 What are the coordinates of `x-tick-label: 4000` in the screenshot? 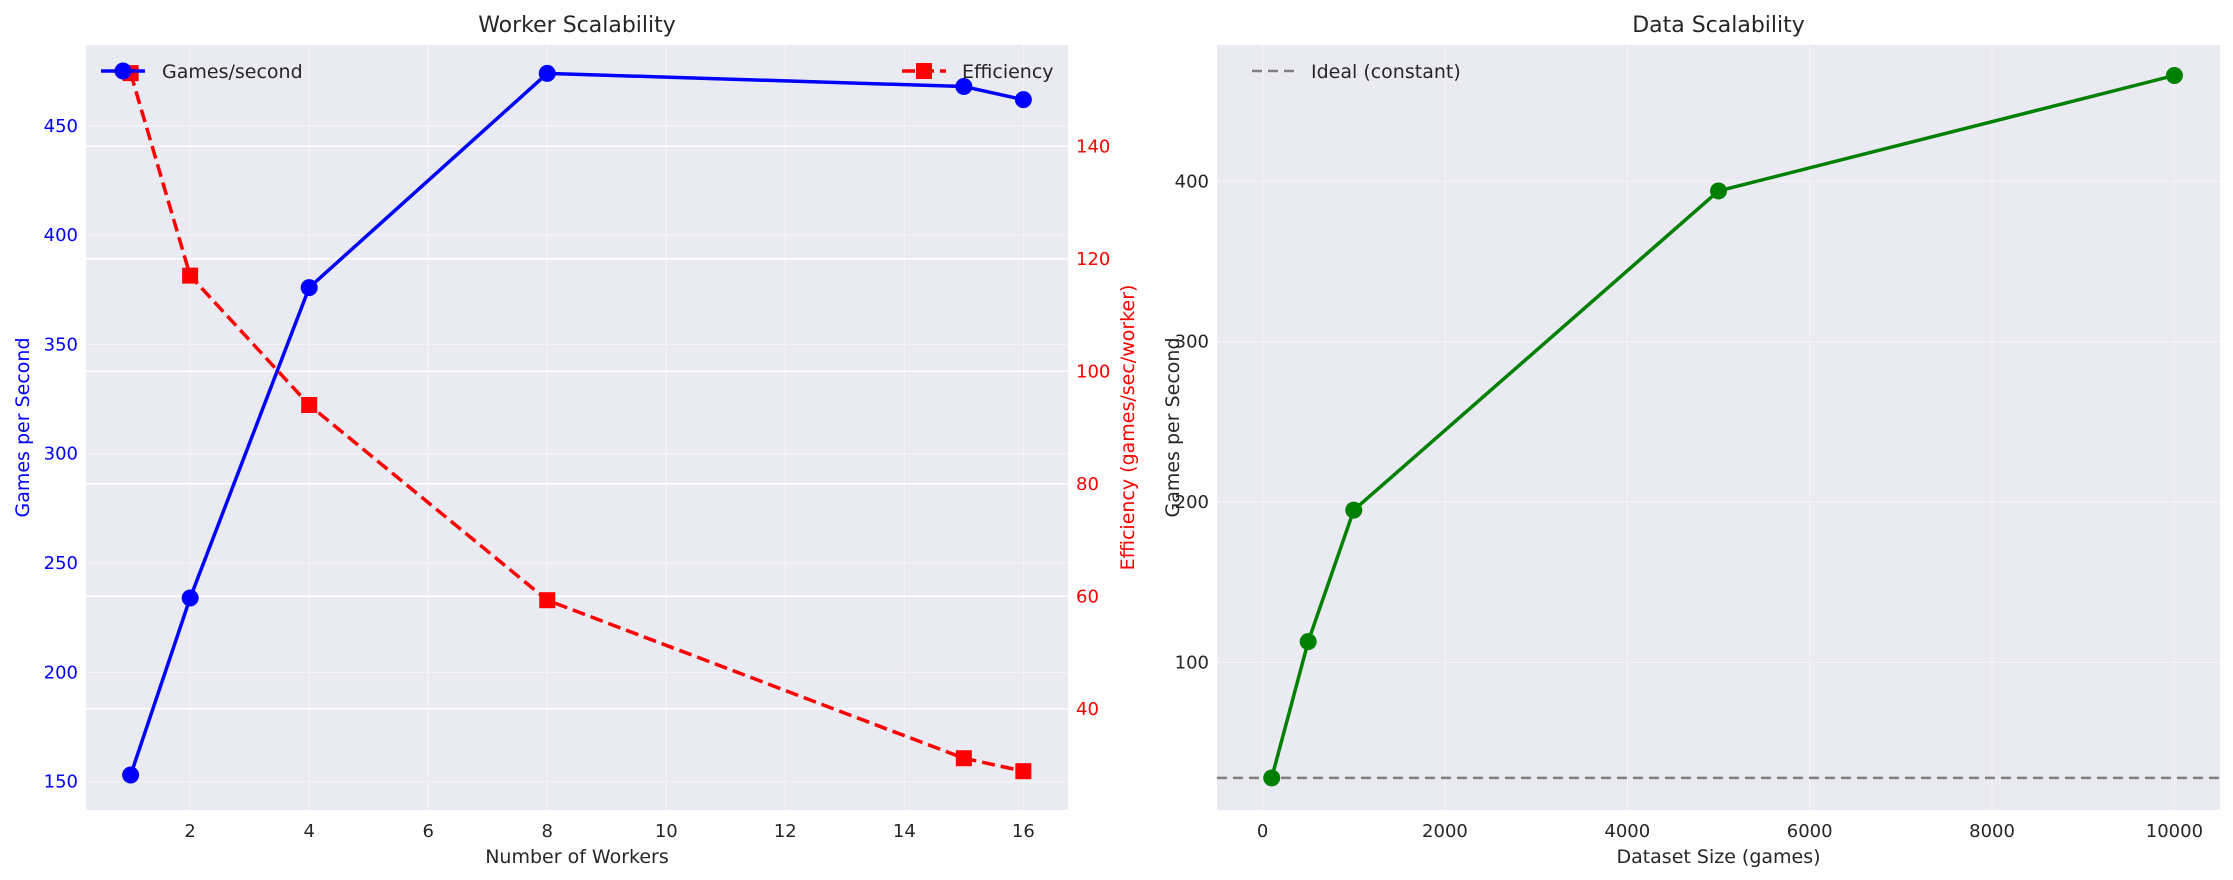 It's located at (1627, 831).